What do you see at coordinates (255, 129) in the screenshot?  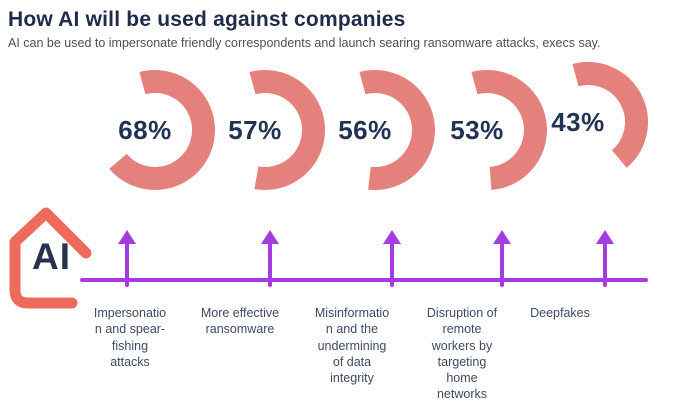 I see `donut-value-label: 57%` at bounding box center [255, 129].